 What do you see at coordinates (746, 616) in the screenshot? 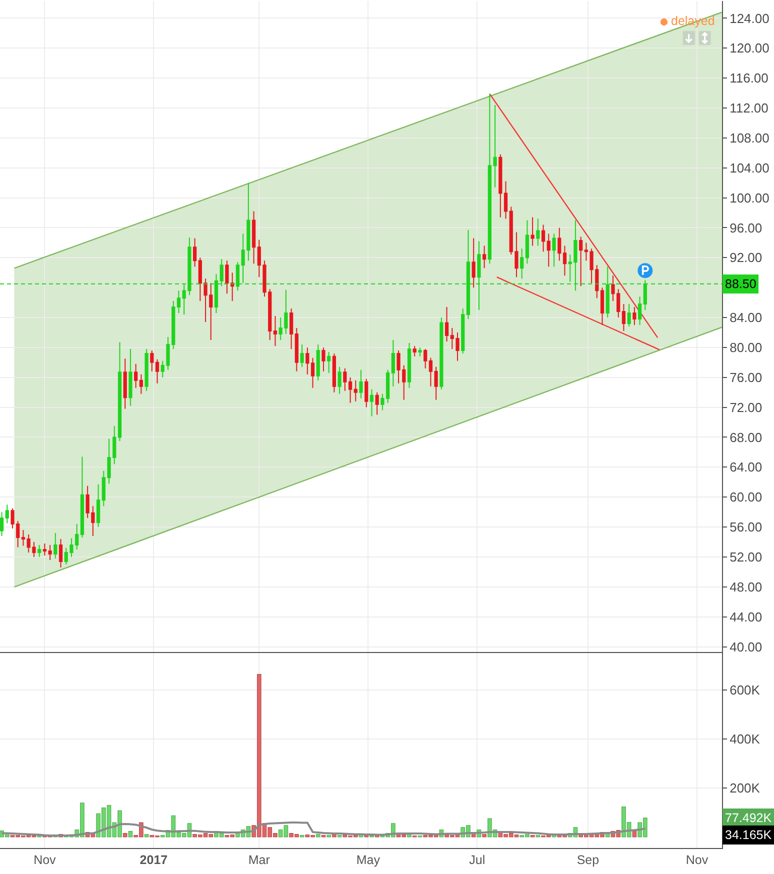
I see `y-tick-label: 44.00` at bounding box center [746, 616].